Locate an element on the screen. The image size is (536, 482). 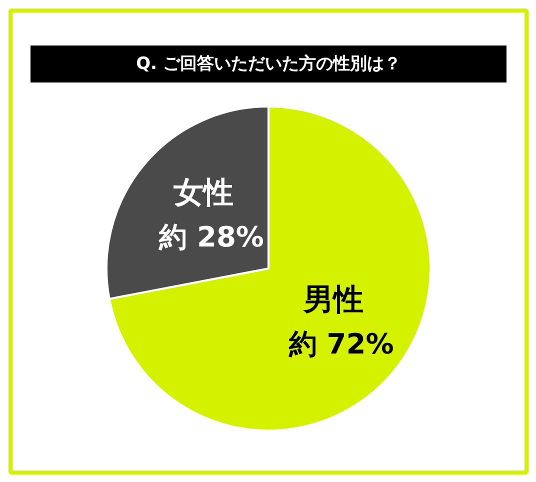
data-label: 約 72% is located at coordinates (341, 344).